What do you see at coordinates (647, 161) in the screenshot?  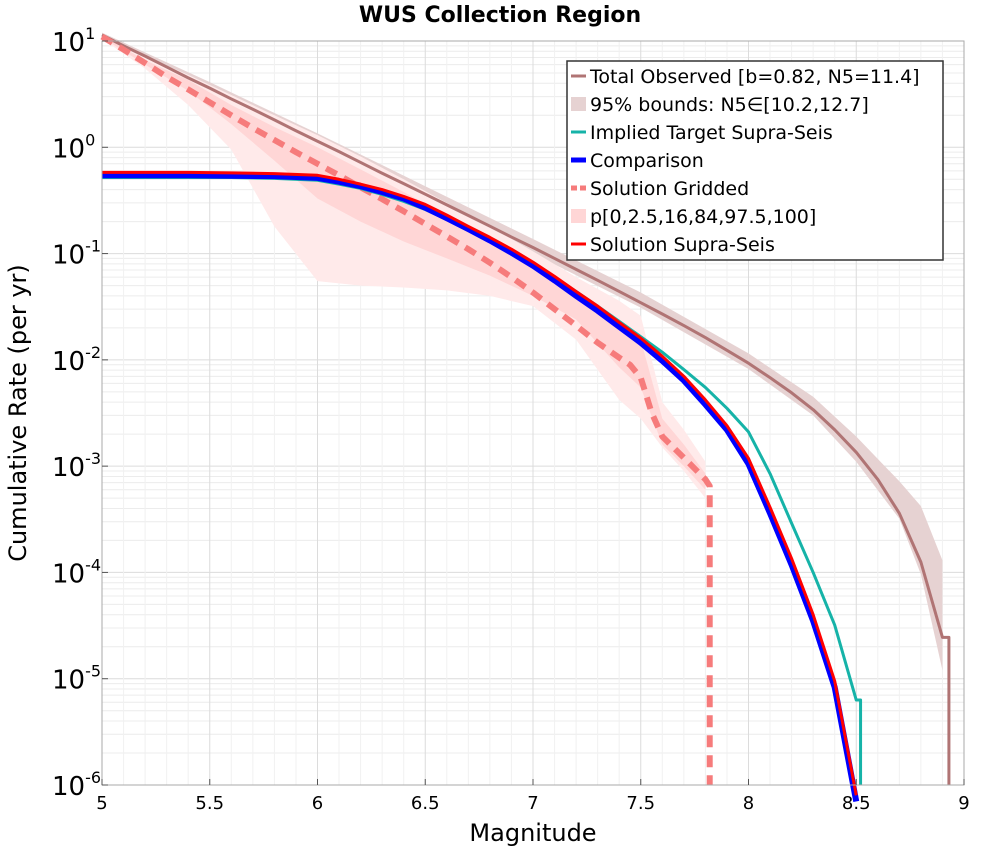 I see `legend-label: Comparison` at bounding box center [647, 161].